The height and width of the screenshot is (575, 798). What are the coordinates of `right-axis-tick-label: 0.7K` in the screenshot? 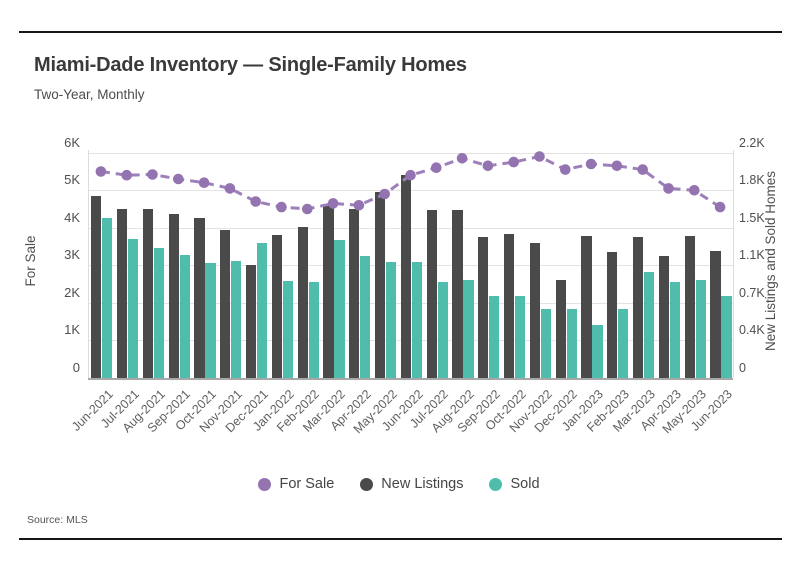 It's located at (752, 292).